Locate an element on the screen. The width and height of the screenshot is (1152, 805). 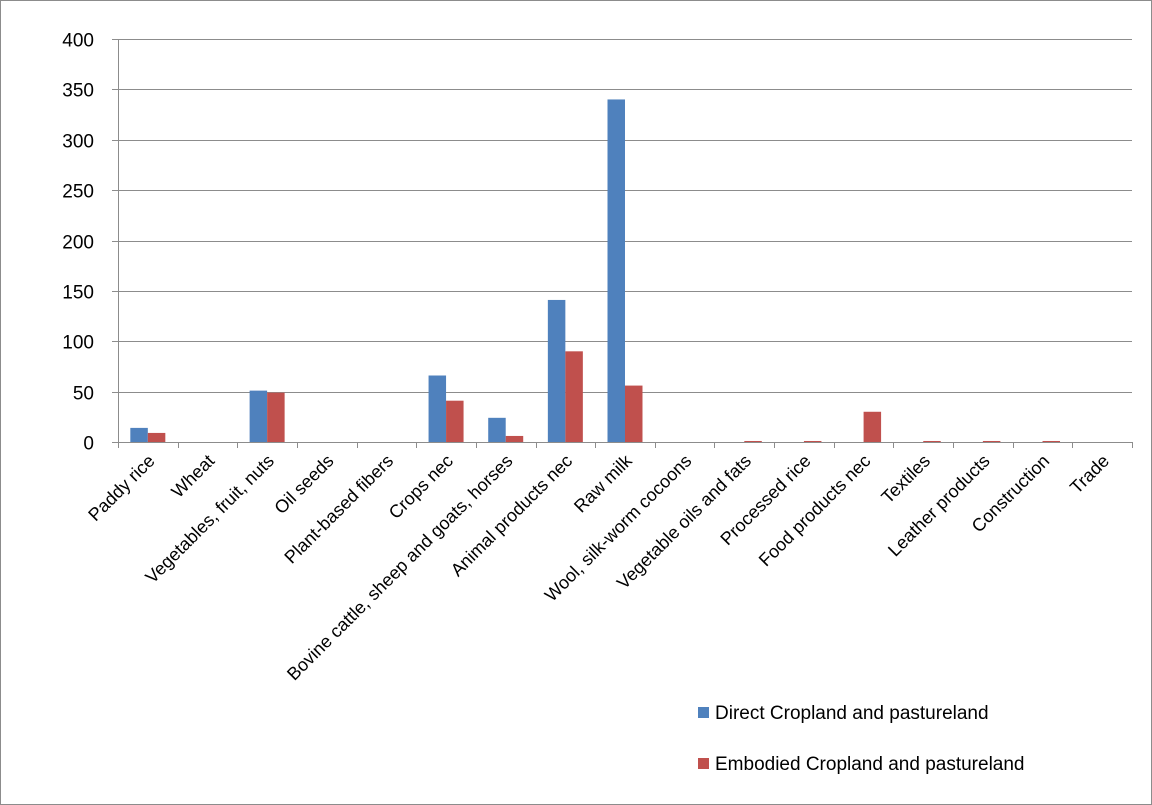
x-category-label: Food products nec is located at coordinates (815, 511).